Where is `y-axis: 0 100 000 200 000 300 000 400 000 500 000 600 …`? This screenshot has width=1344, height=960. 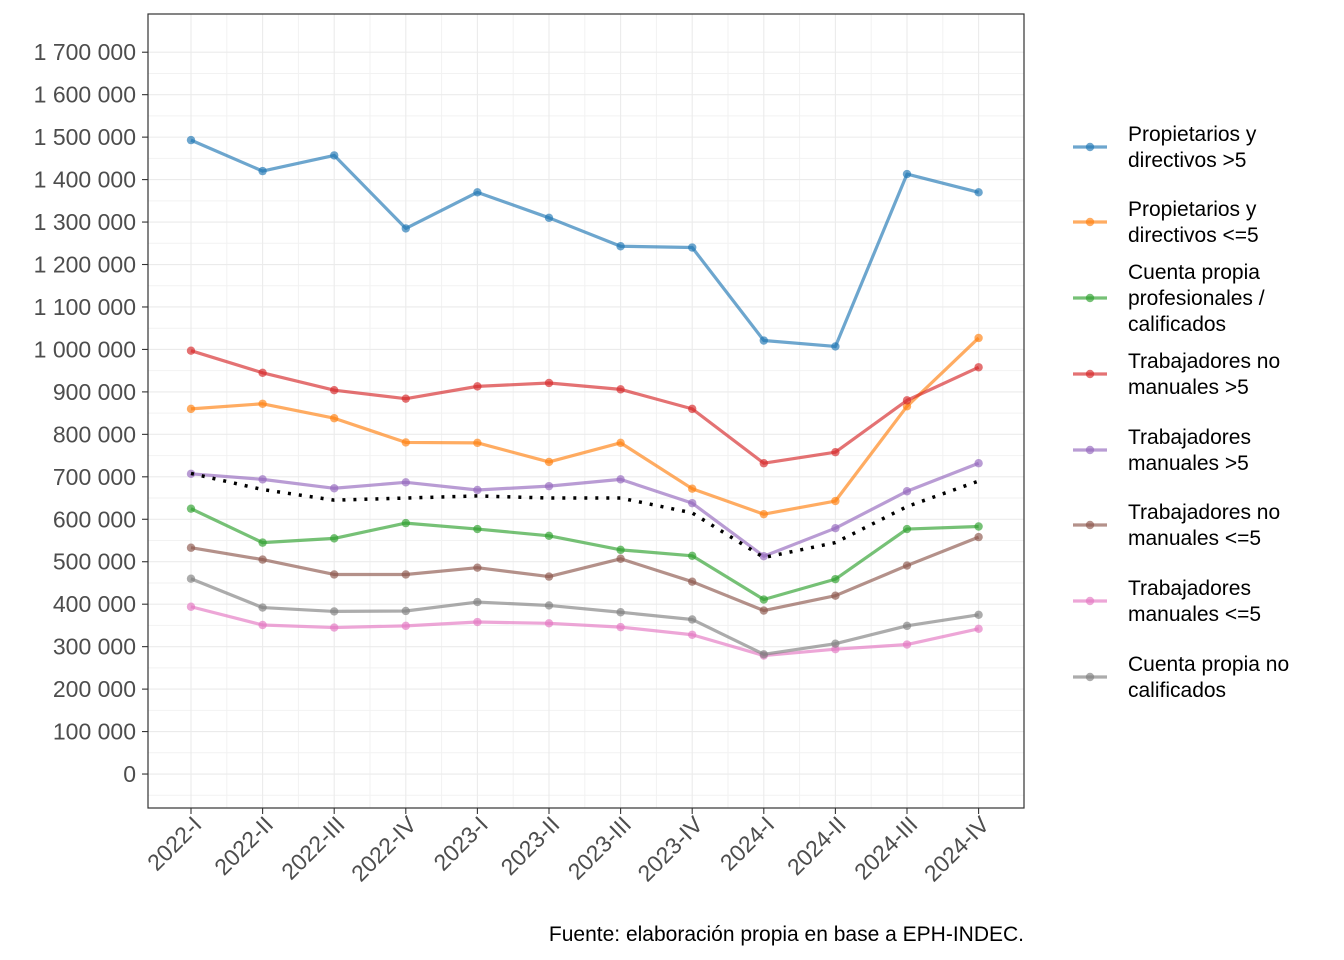
y-axis: 0 100 000 200 000 300 000 400 000 500 000 600 … is located at coordinates (91, 413).